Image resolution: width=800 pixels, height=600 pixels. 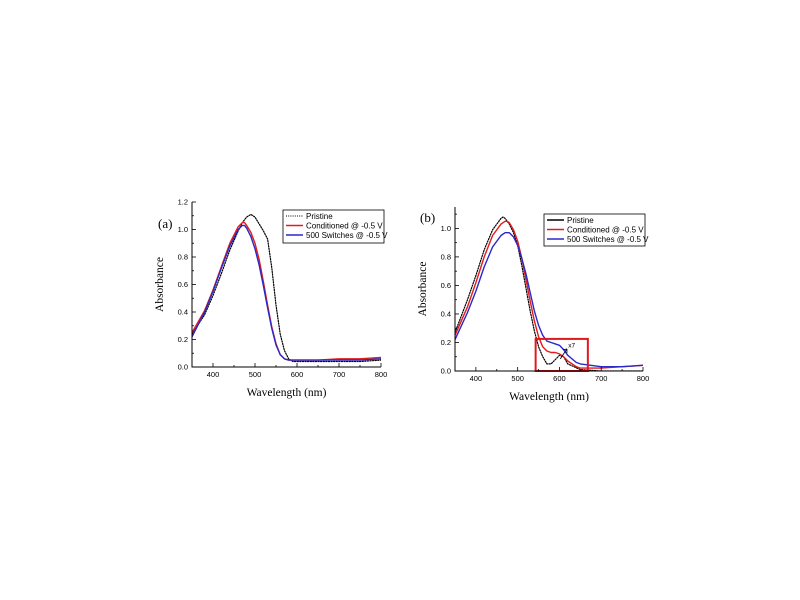 What do you see at coordinates (183, 202) in the screenshot?
I see `y-tick-label: 1.2` at bounding box center [183, 202].